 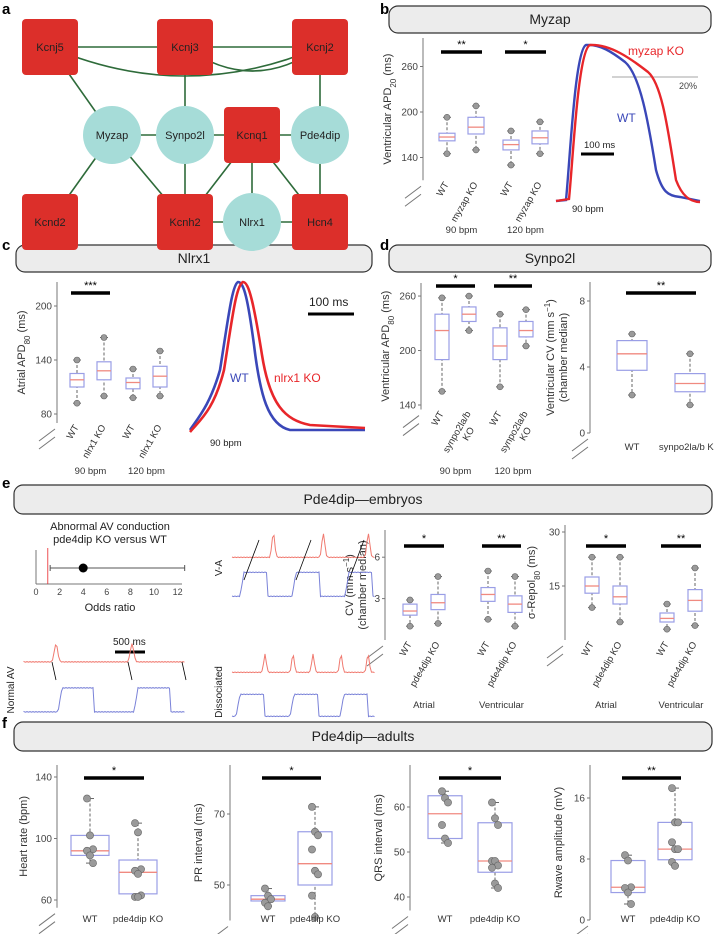 What do you see at coordinates (239, 378) in the screenshot?
I see `wt-label: WT` at bounding box center [239, 378].